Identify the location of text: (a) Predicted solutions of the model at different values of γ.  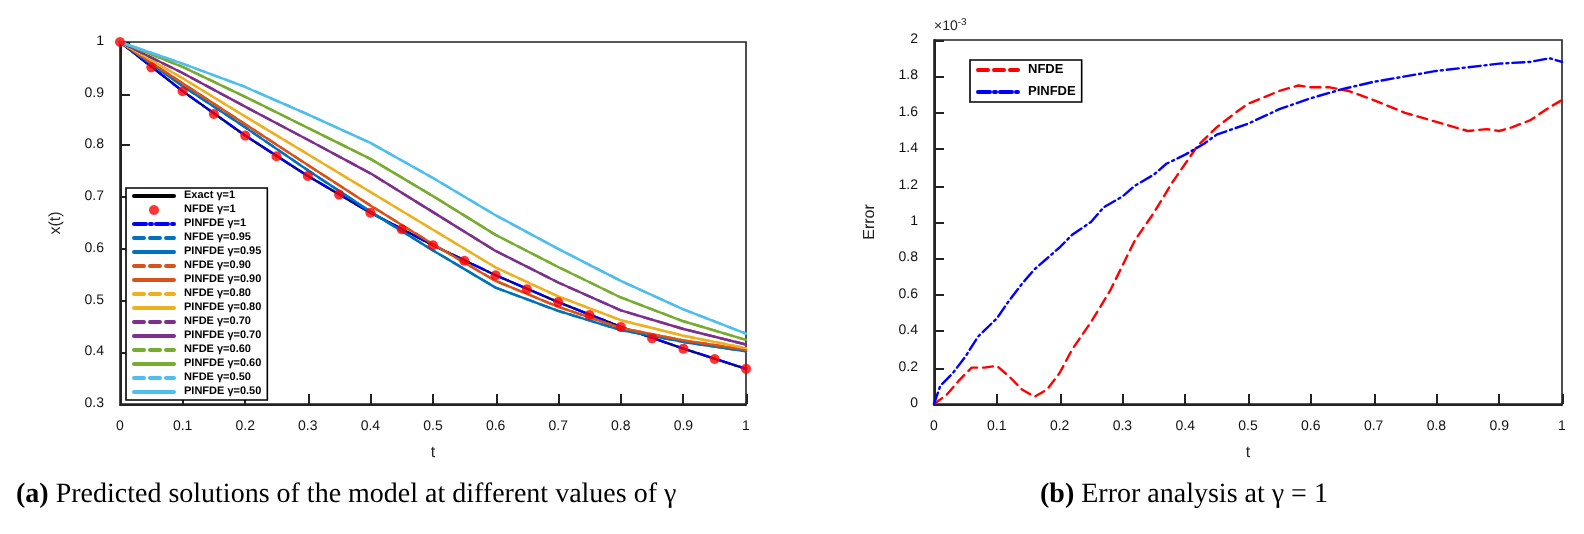
(346, 495).